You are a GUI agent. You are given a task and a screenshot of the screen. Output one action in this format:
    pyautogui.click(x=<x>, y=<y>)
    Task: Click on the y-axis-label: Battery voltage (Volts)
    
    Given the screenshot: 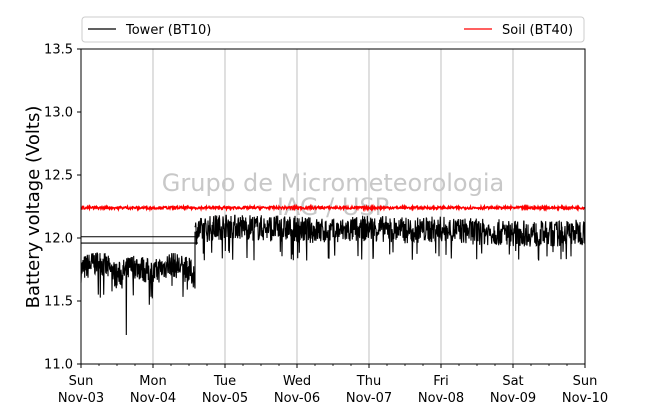 What is the action you would take?
    pyautogui.click(x=33, y=207)
    